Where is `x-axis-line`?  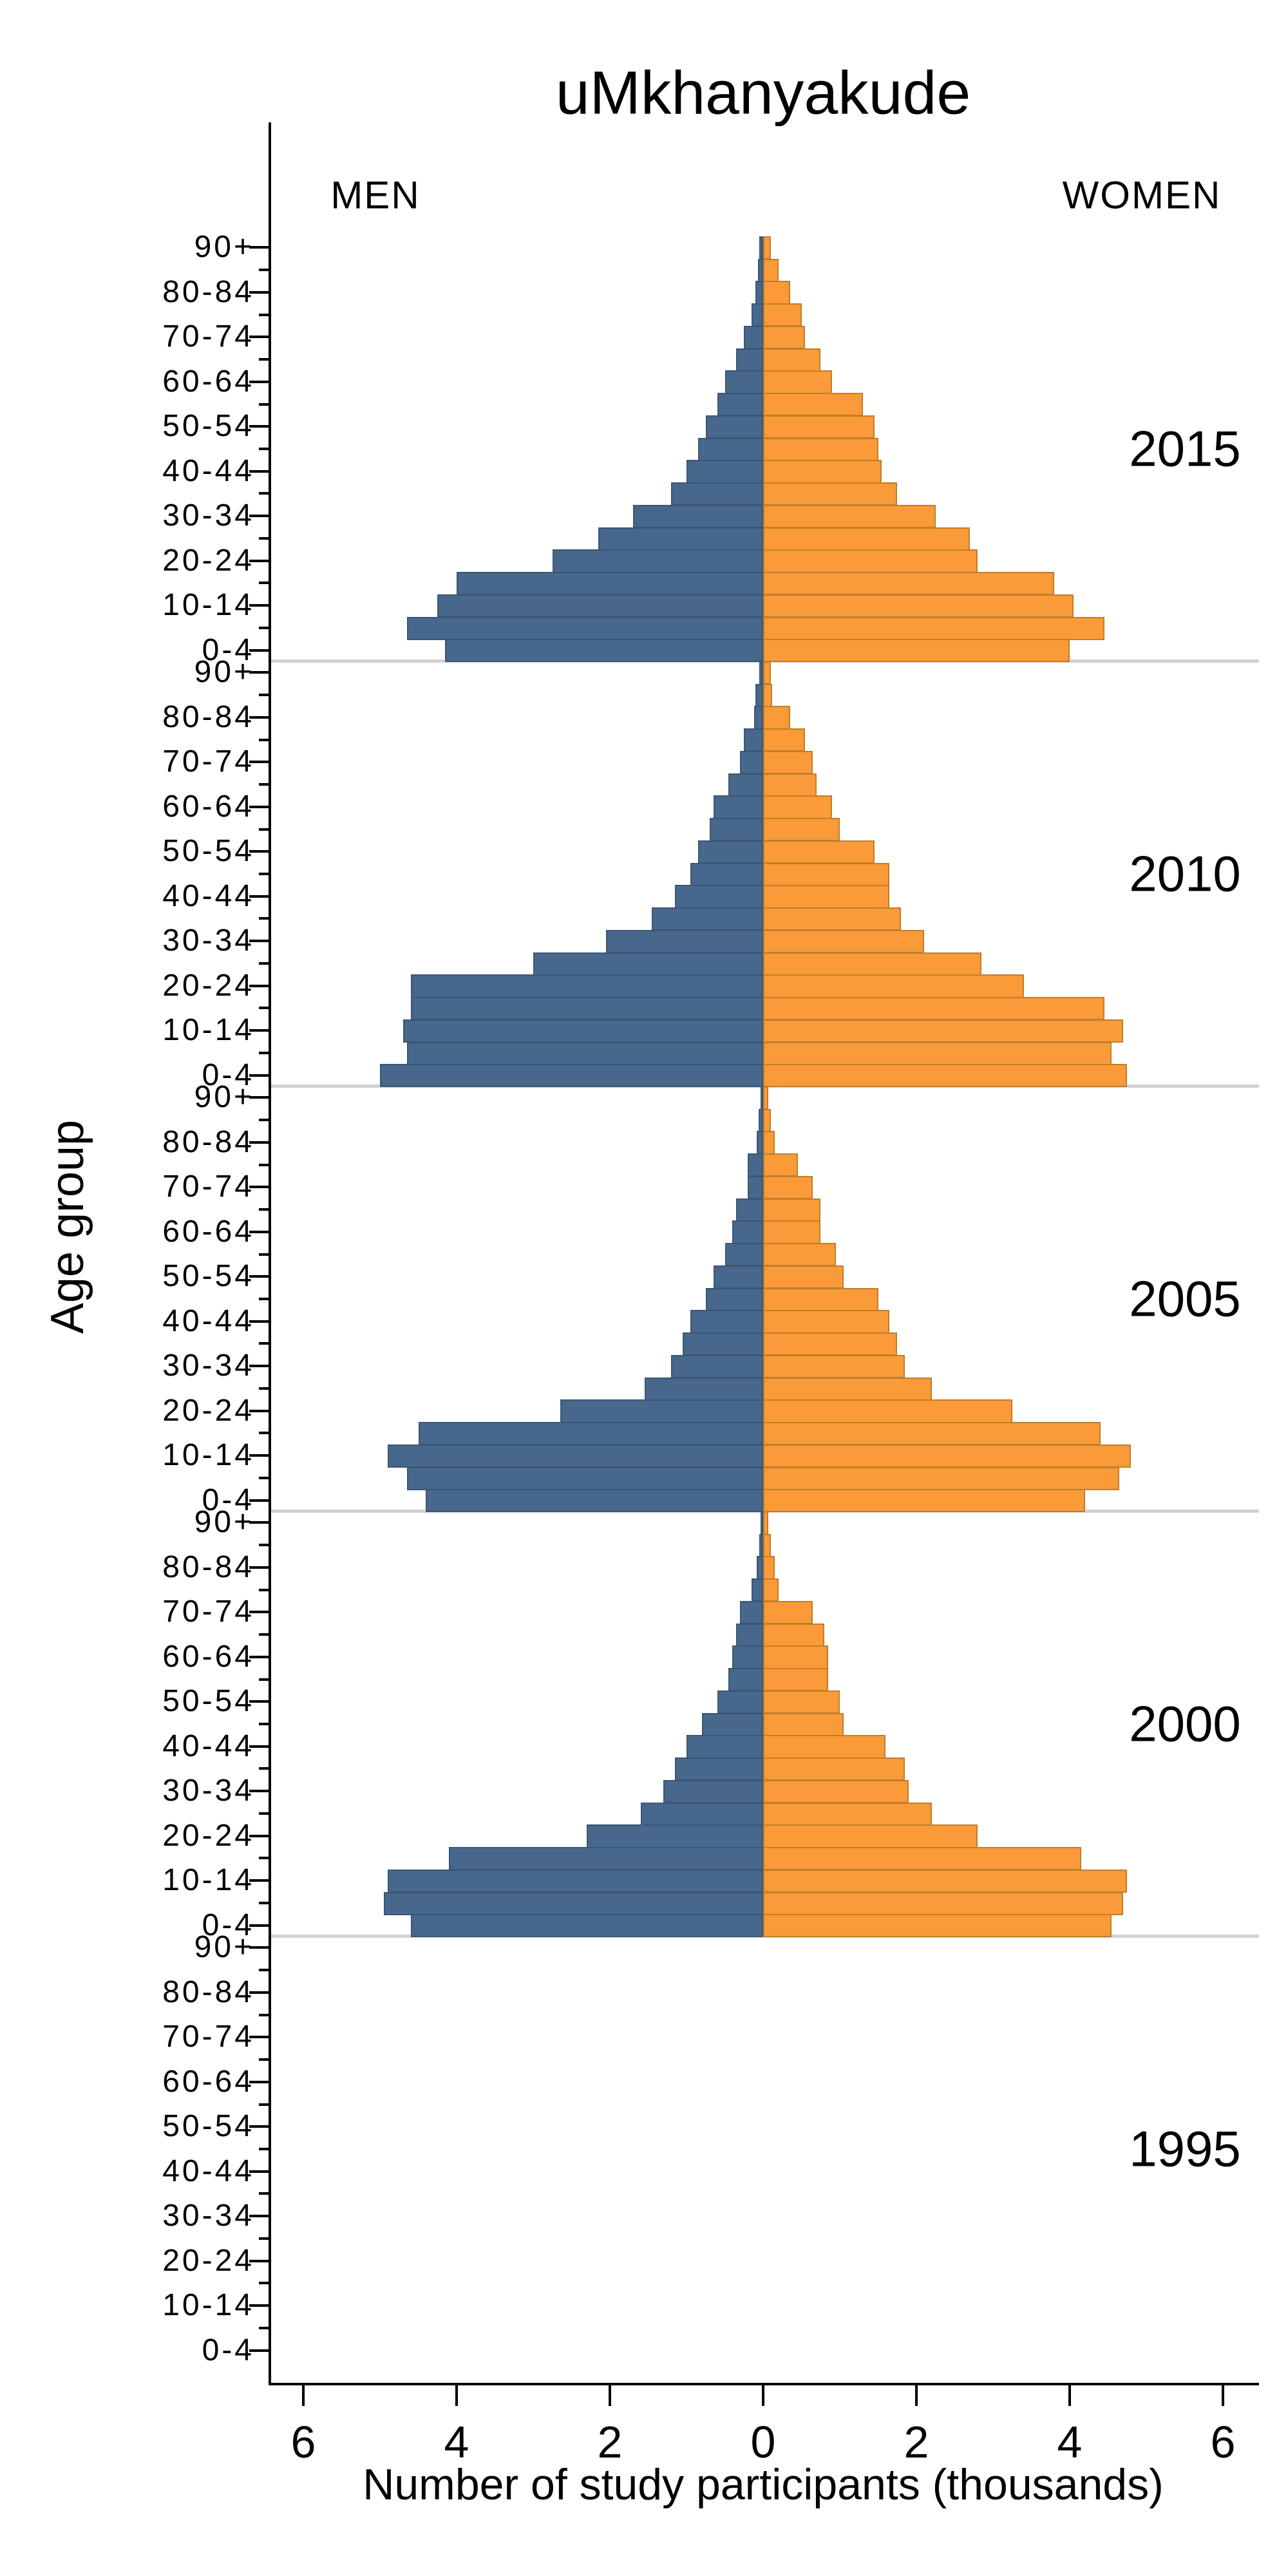 x-axis-line is located at coordinates (764, 2384).